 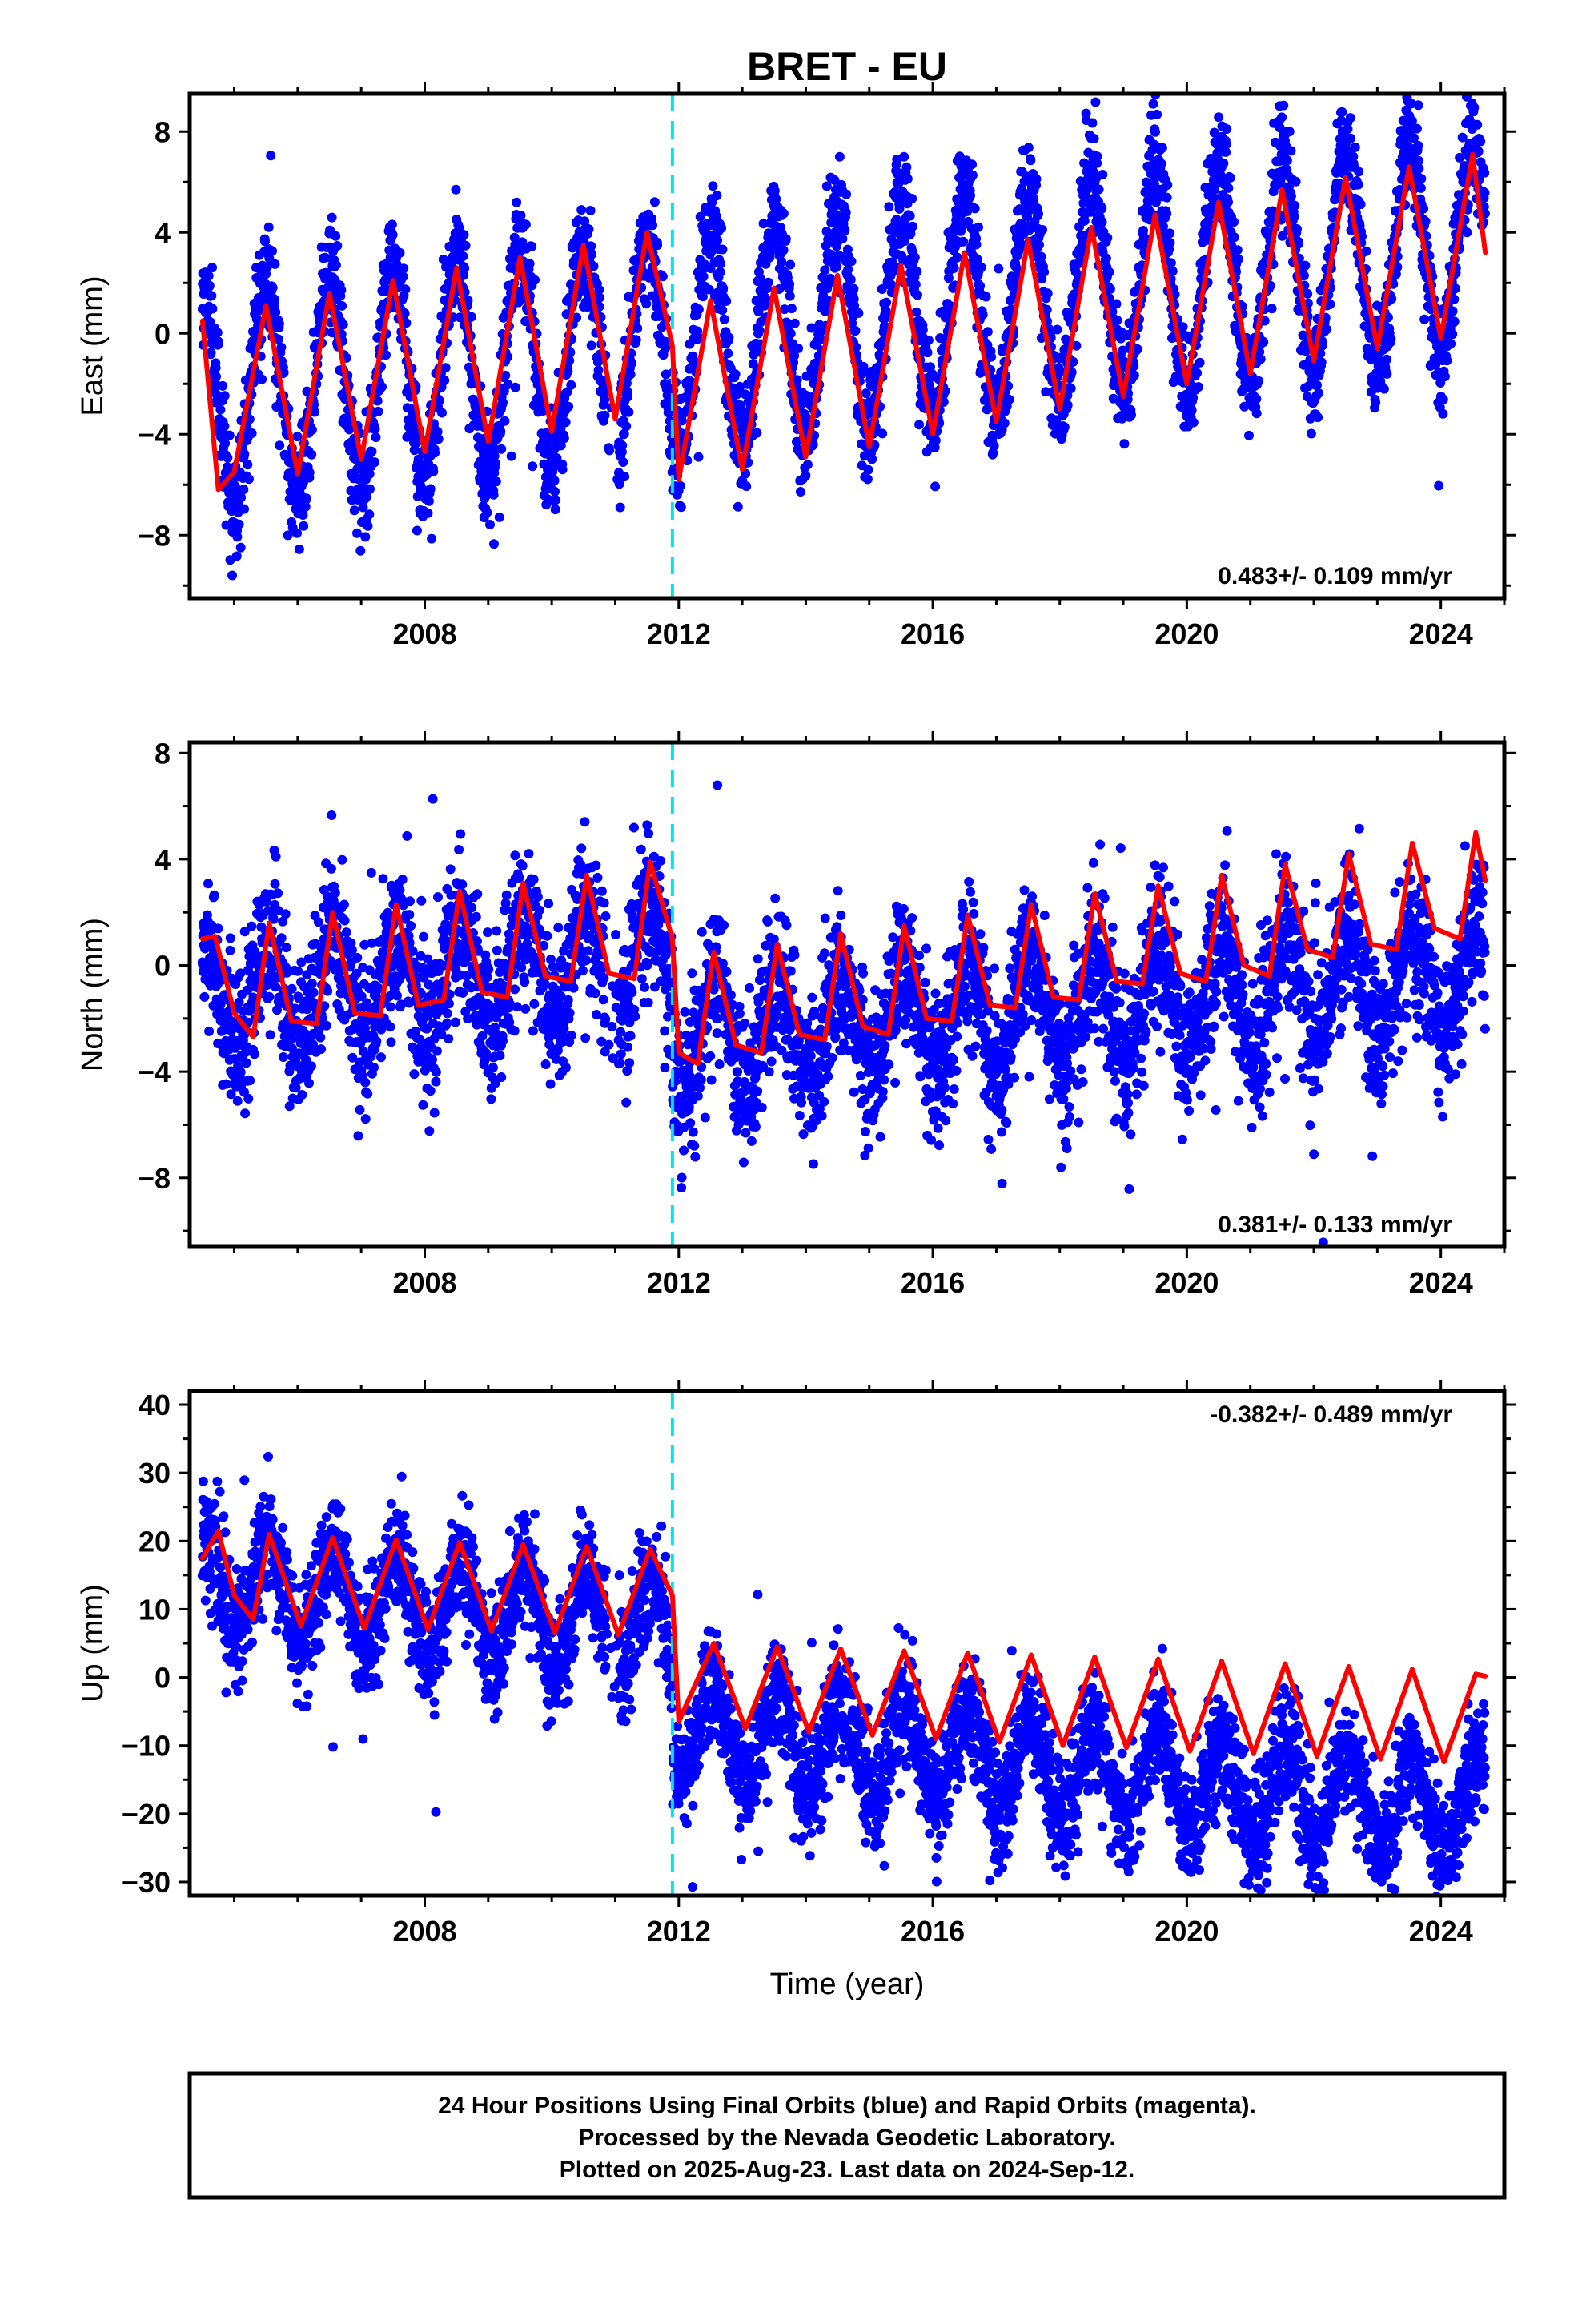 What do you see at coordinates (93, 345) in the screenshot?
I see `y-axis-label-east: East (mm)` at bounding box center [93, 345].